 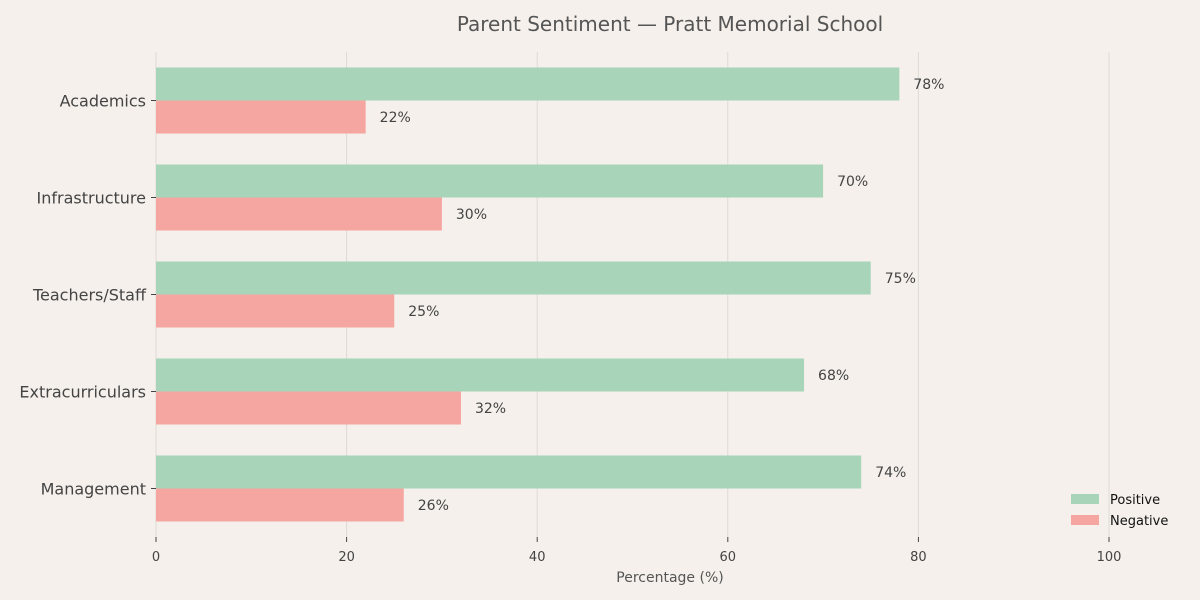 I want to click on x-axis-label: Percentage (%), so click(x=669, y=578).